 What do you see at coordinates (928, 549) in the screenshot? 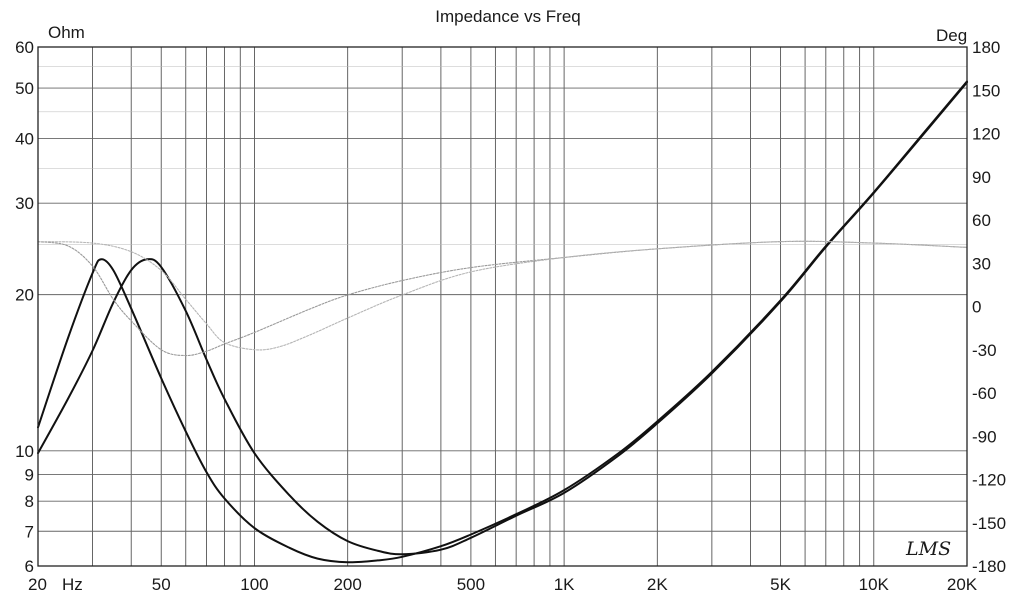
I see `lms-logo: LMS` at bounding box center [928, 549].